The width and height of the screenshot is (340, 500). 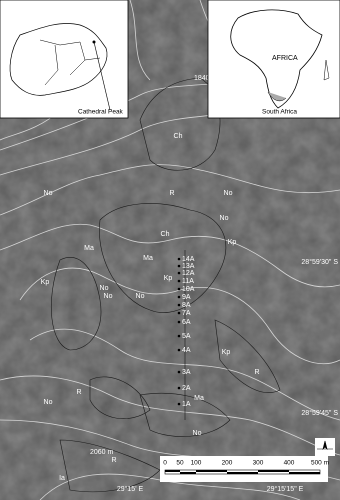 I want to click on sample-label: 3A, so click(x=186, y=372).